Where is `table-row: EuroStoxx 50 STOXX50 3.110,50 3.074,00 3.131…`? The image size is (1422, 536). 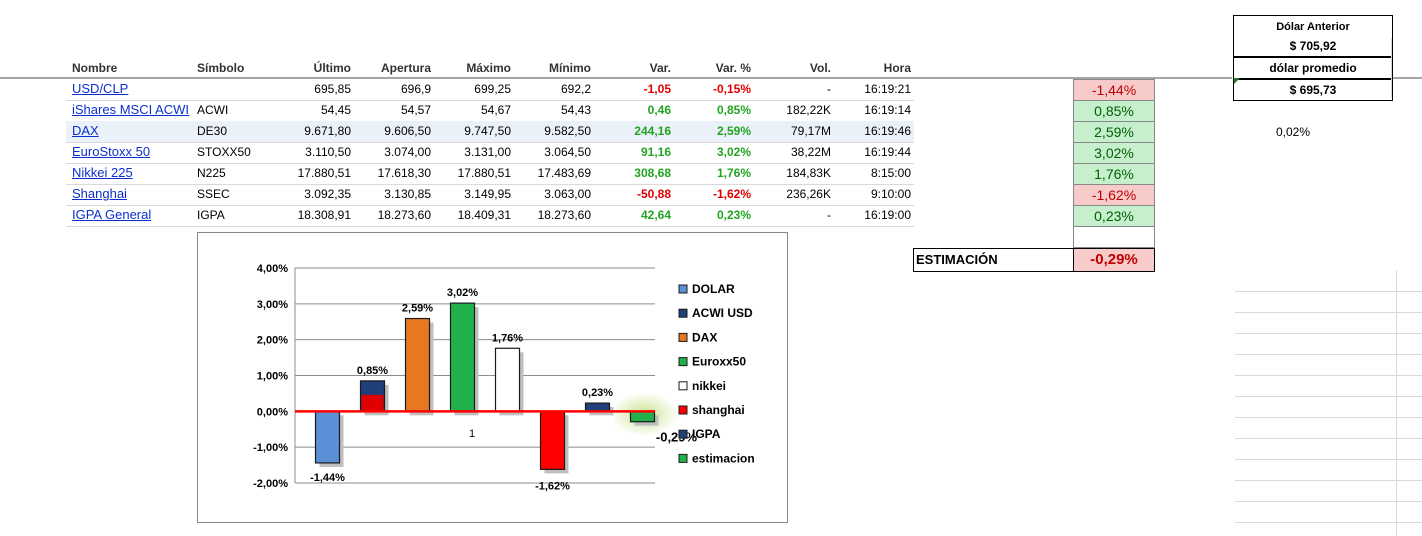
table-row: EuroStoxx 50 STOXX50 3.110,50 3.074,00 3.131… is located at coordinates (490, 153).